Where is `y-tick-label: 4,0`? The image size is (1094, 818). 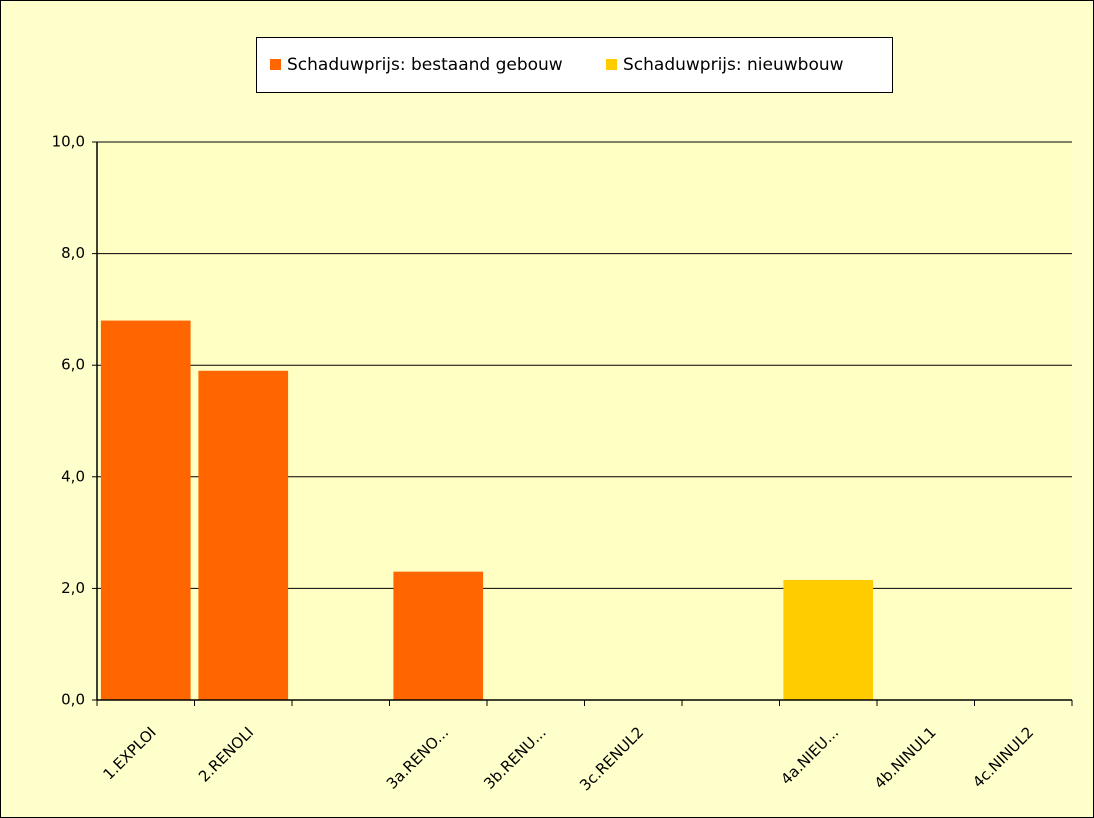 y-tick-label: 4,0 is located at coordinates (73, 476).